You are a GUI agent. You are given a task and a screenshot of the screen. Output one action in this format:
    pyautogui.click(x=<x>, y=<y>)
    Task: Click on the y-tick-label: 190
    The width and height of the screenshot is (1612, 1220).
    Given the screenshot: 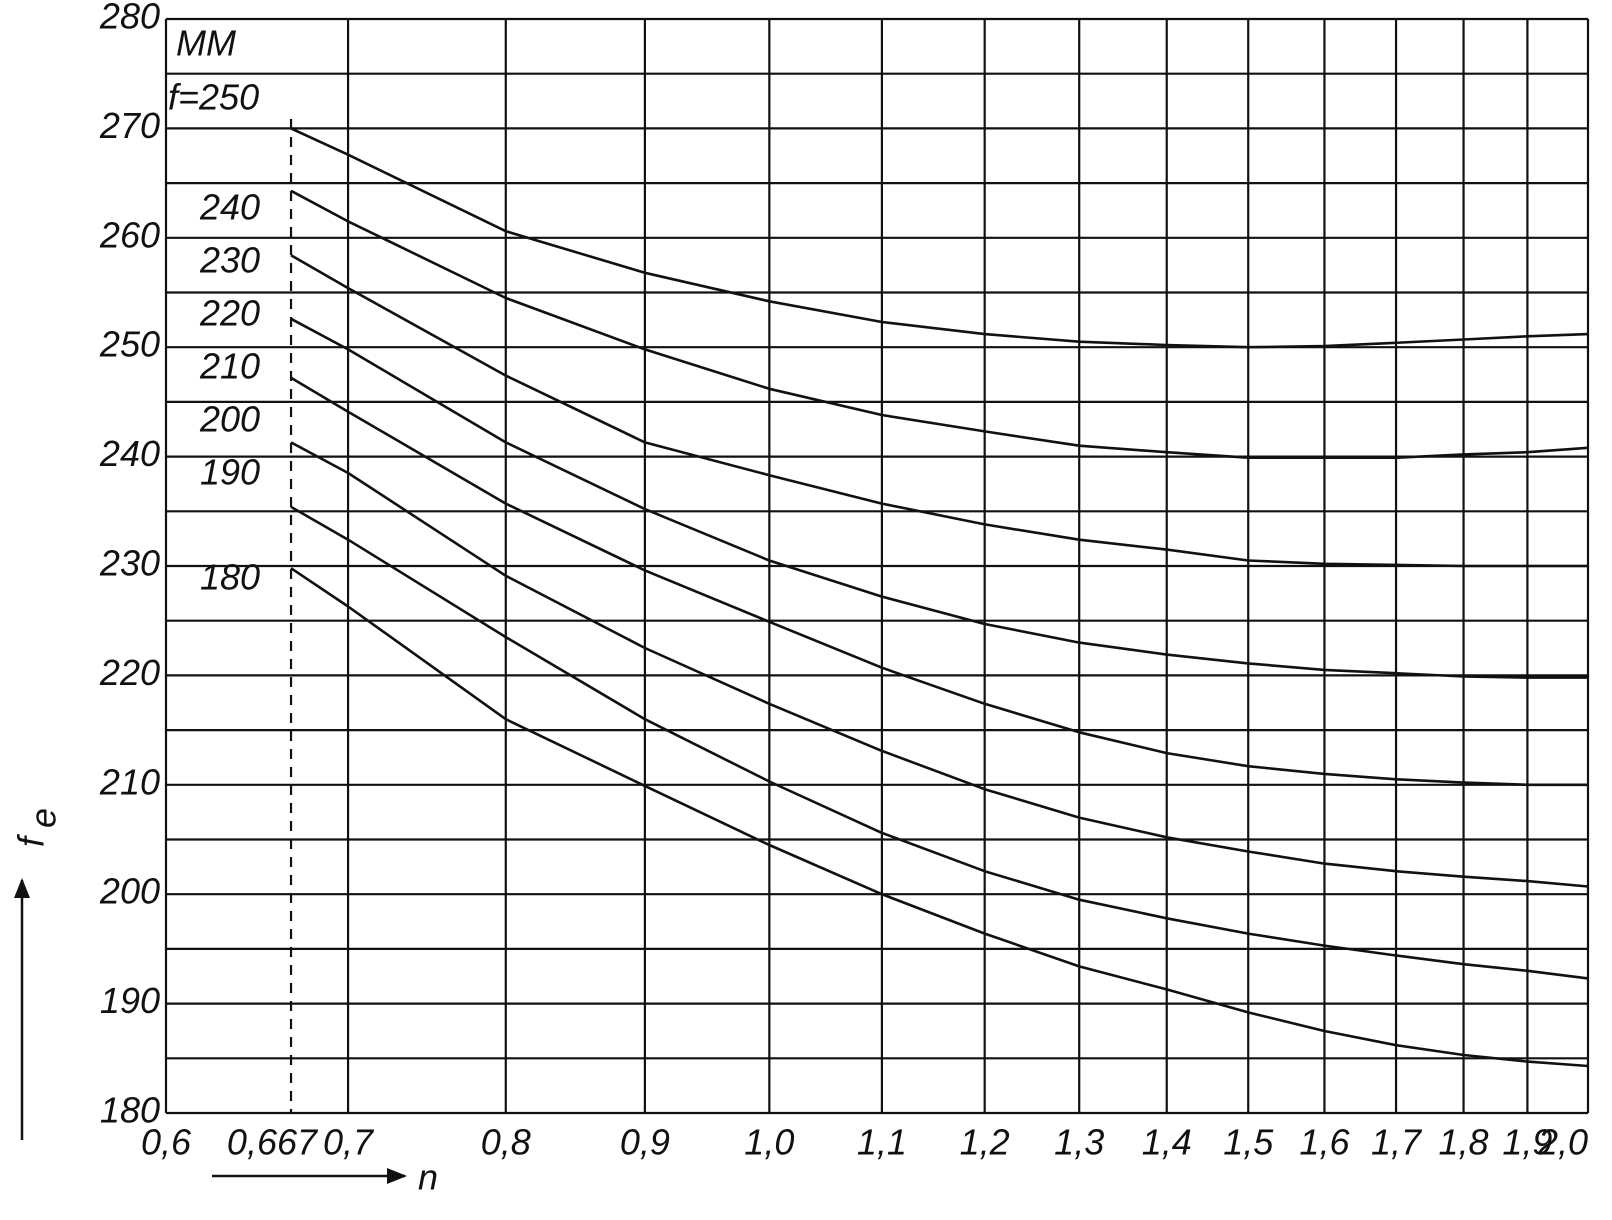 What is the action you would take?
    pyautogui.click(x=130, y=1000)
    